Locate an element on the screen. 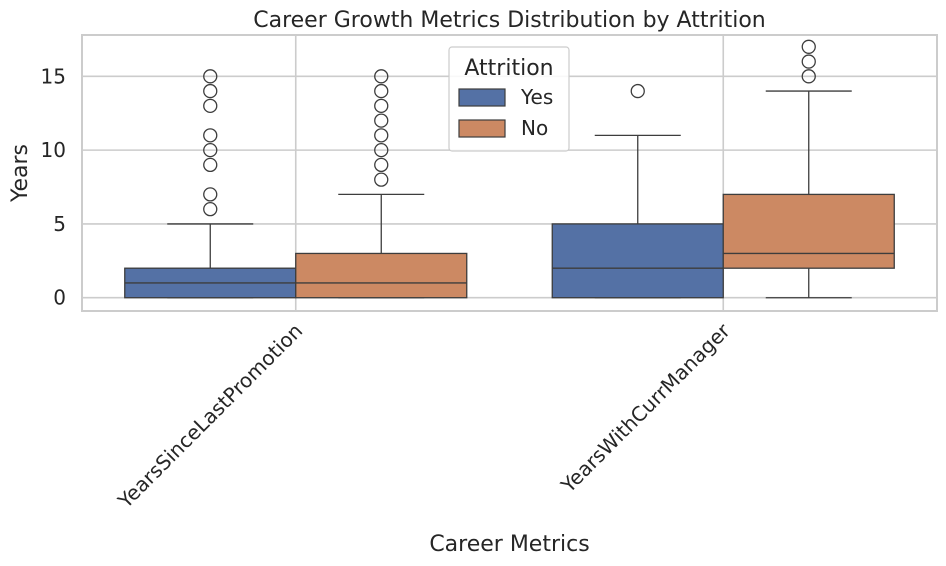 Image resolution: width=946 pixels, height=566 pixels. box-No-YearsWithCurrManager is located at coordinates (808, 169).